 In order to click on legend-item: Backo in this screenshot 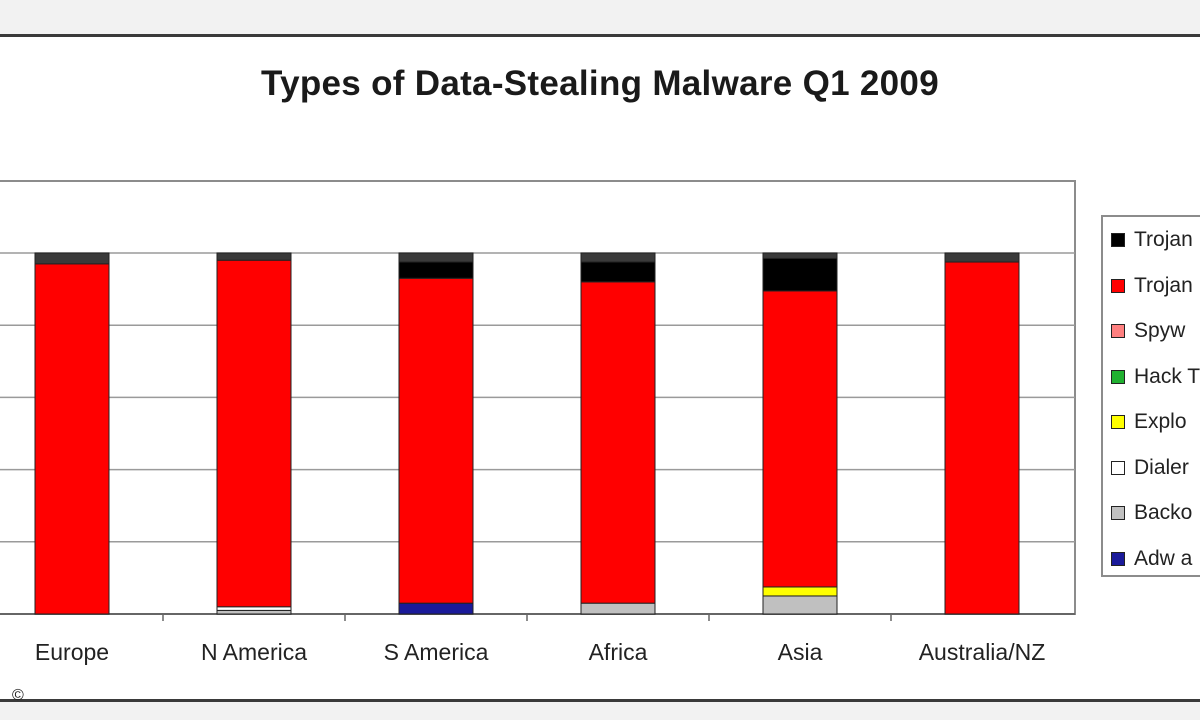, I will do `click(1151, 513)`.